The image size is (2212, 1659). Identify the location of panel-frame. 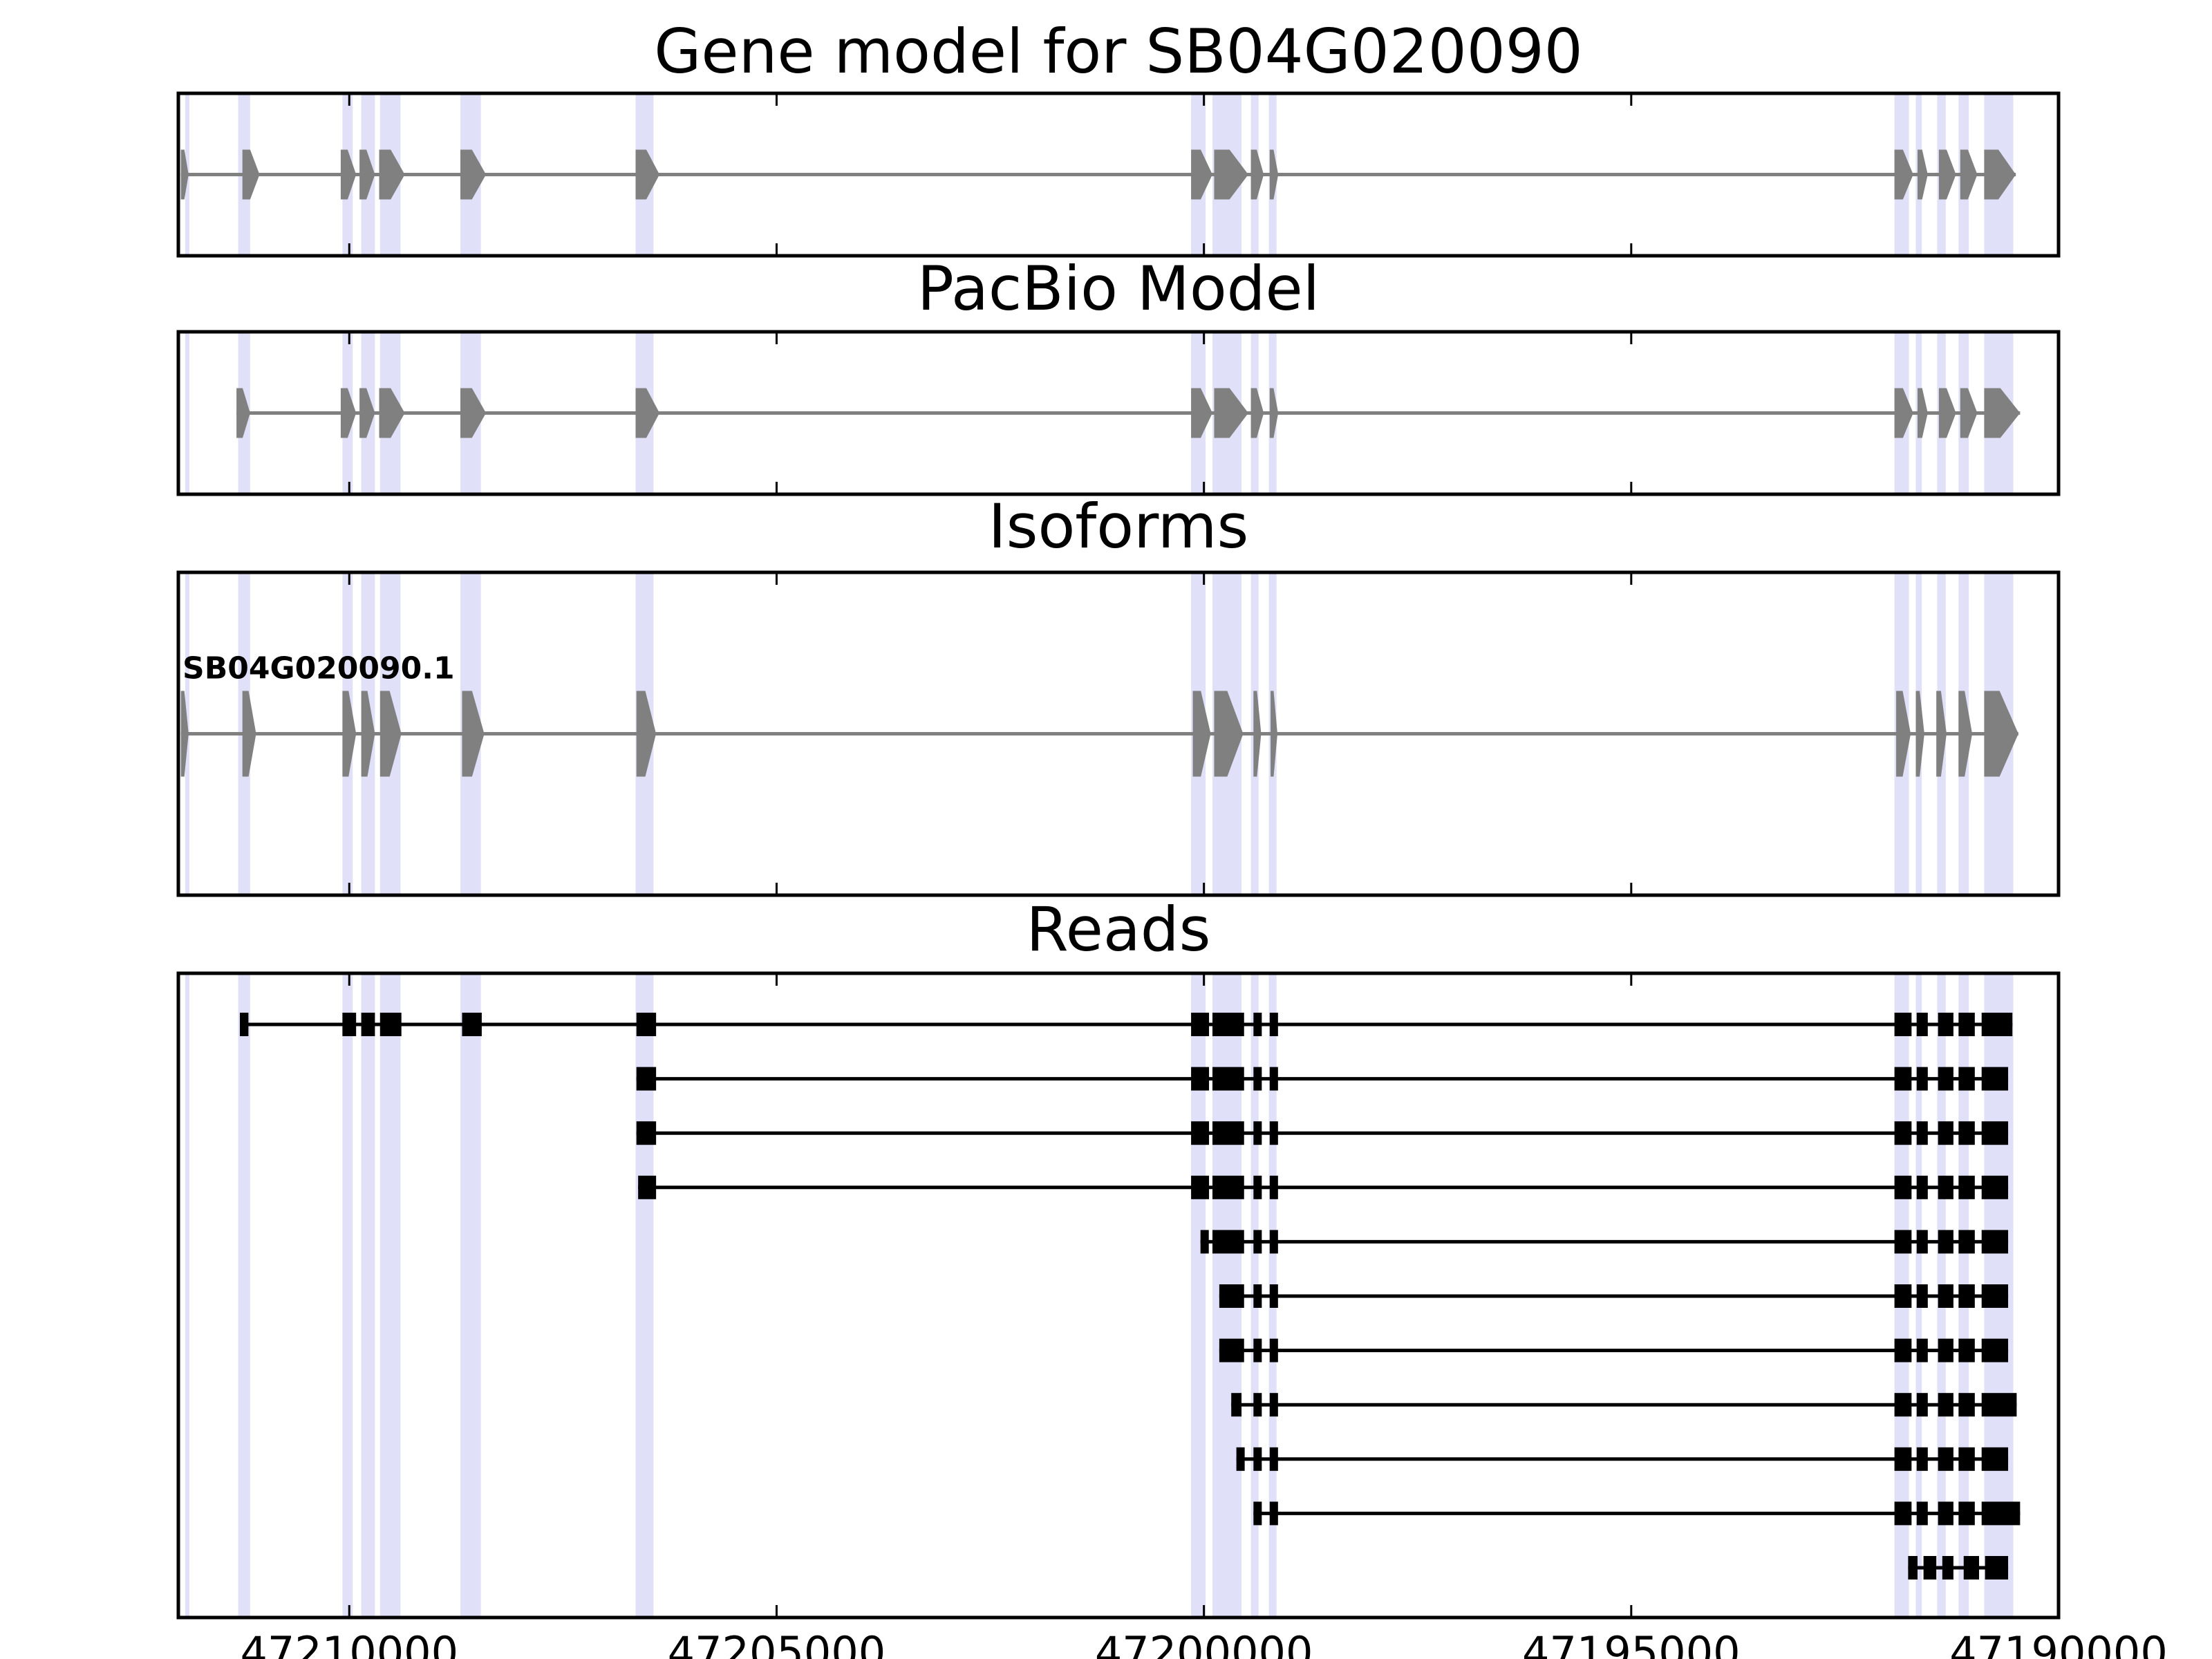
(1118, 413).